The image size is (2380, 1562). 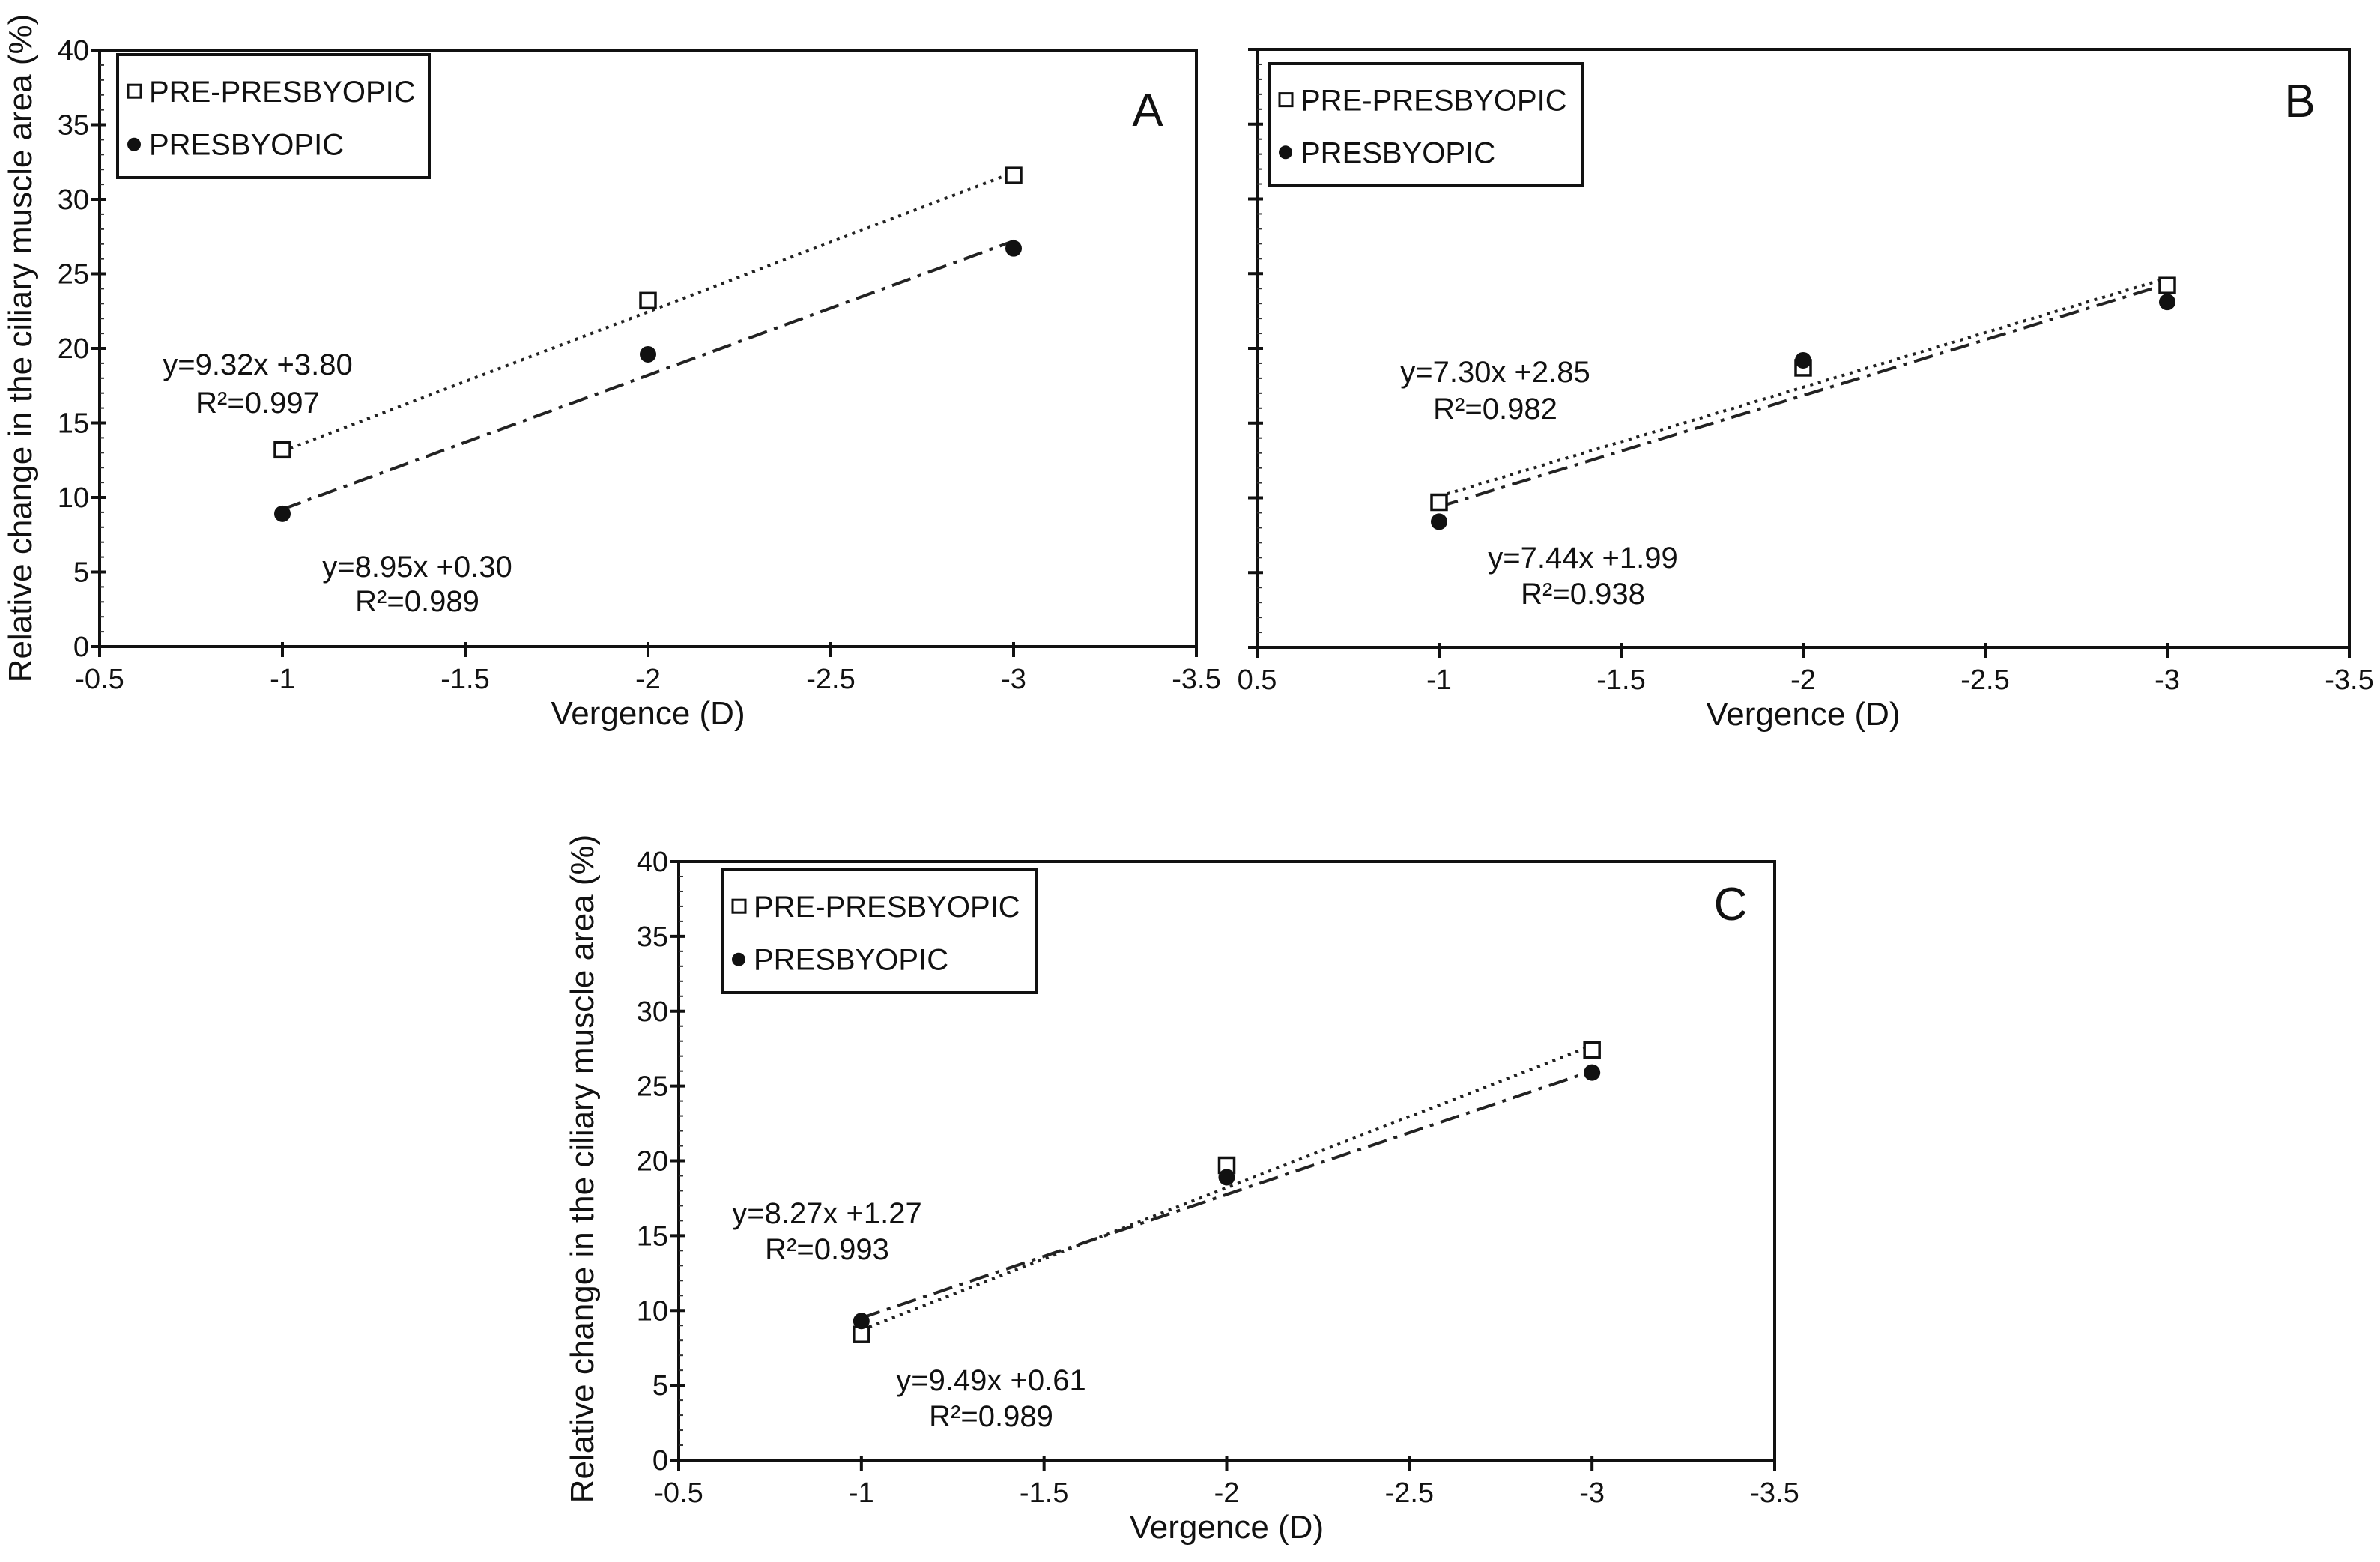 I want to click on equation-label: y=9.32x +3.80, so click(x=258, y=364).